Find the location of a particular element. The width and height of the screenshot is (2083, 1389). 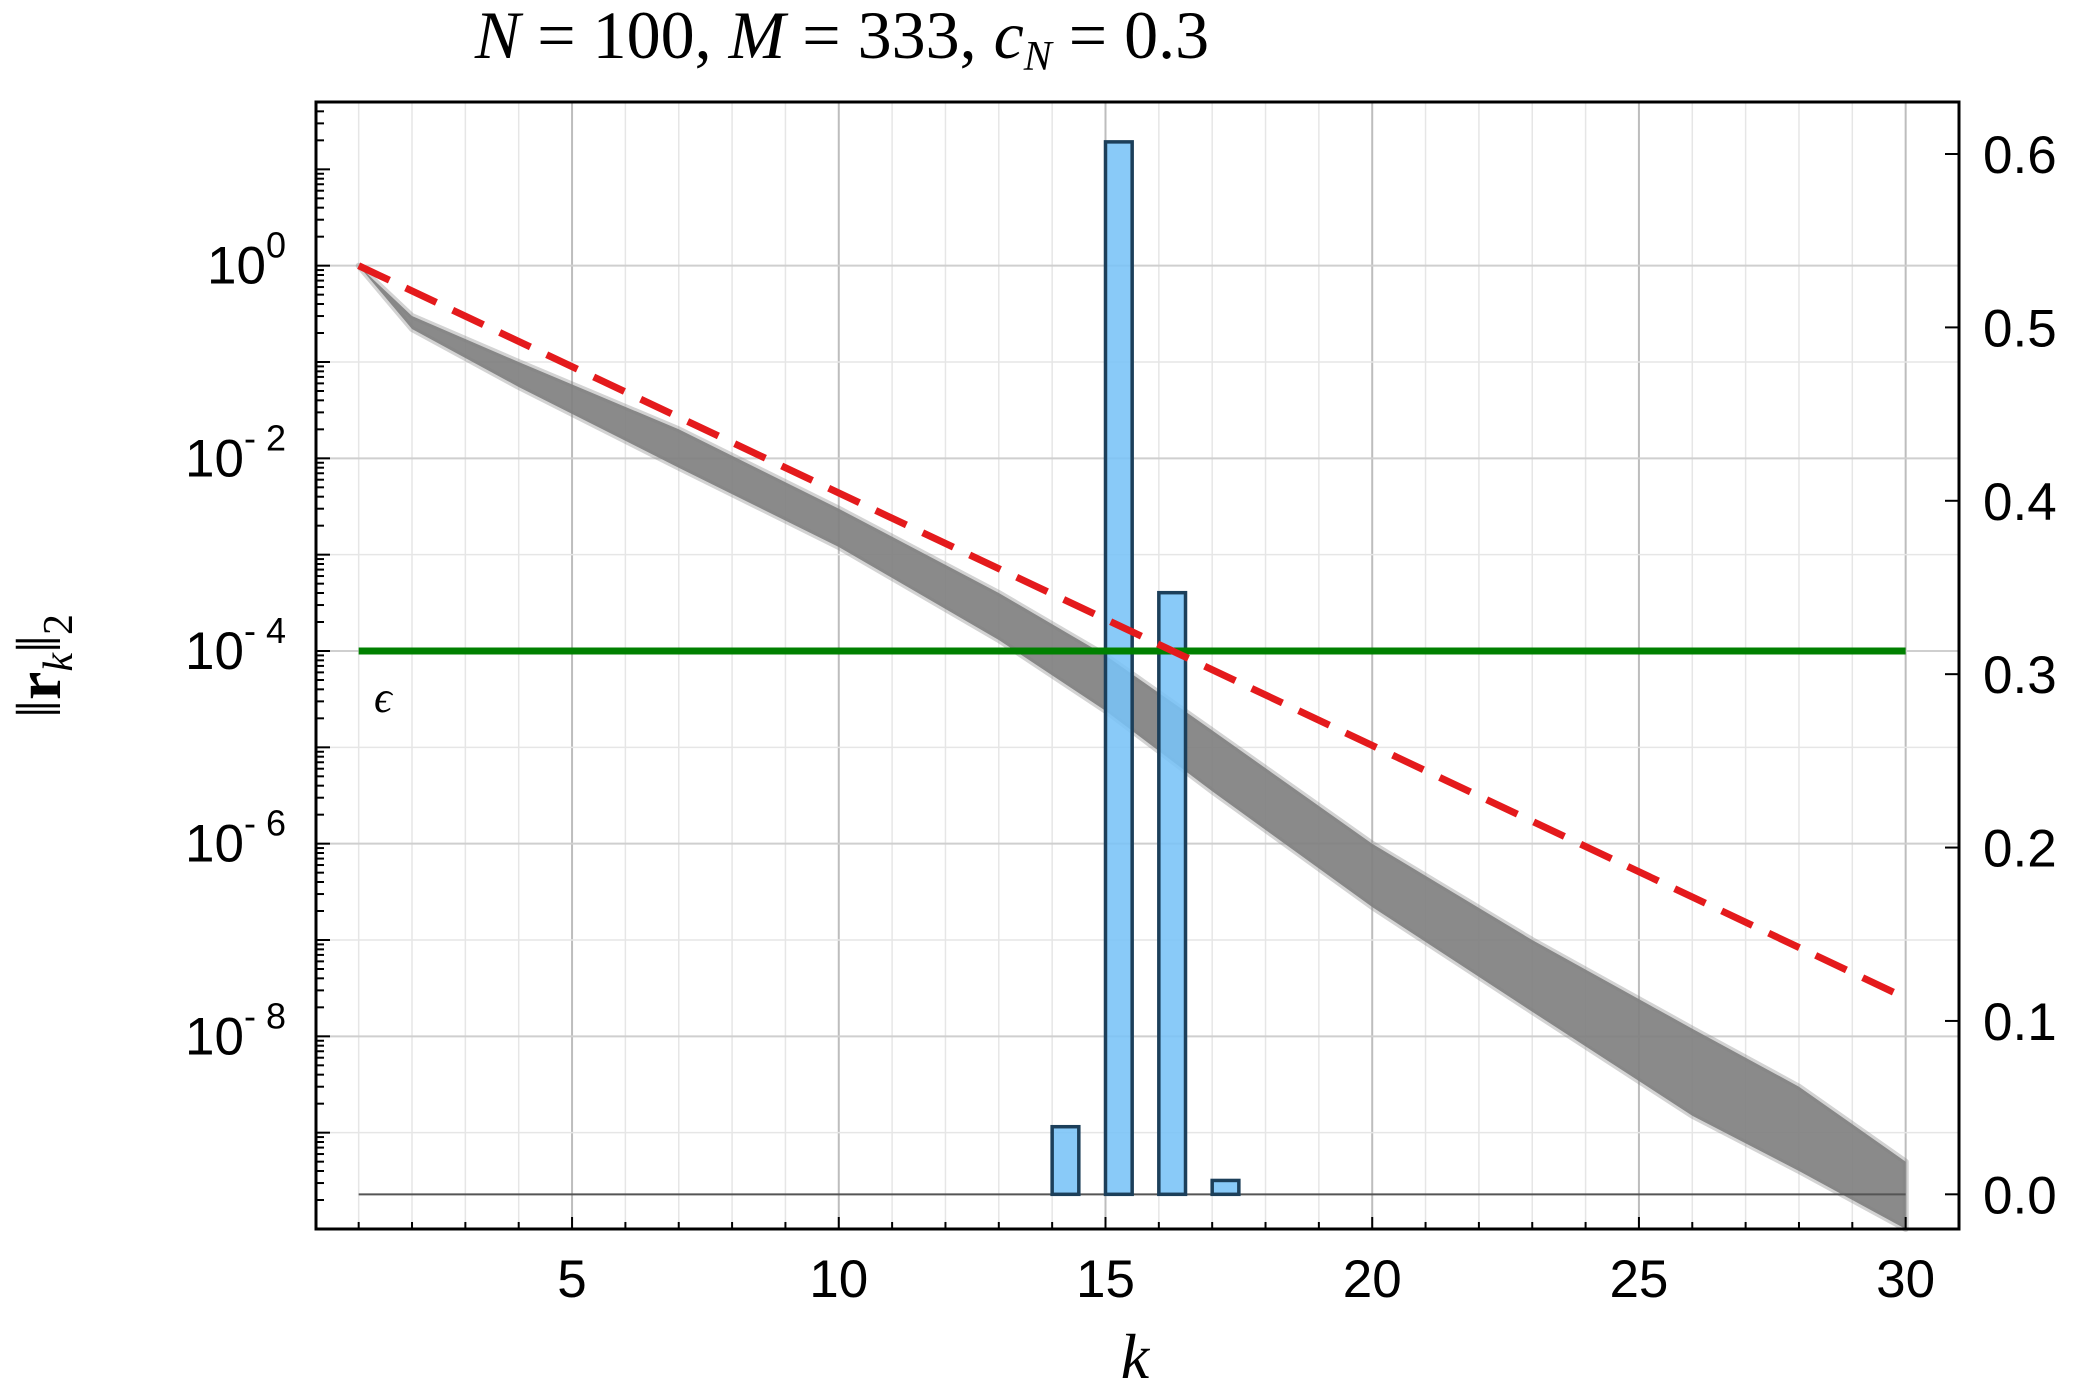

x-tick-label: 20 is located at coordinates (1372, 1279).